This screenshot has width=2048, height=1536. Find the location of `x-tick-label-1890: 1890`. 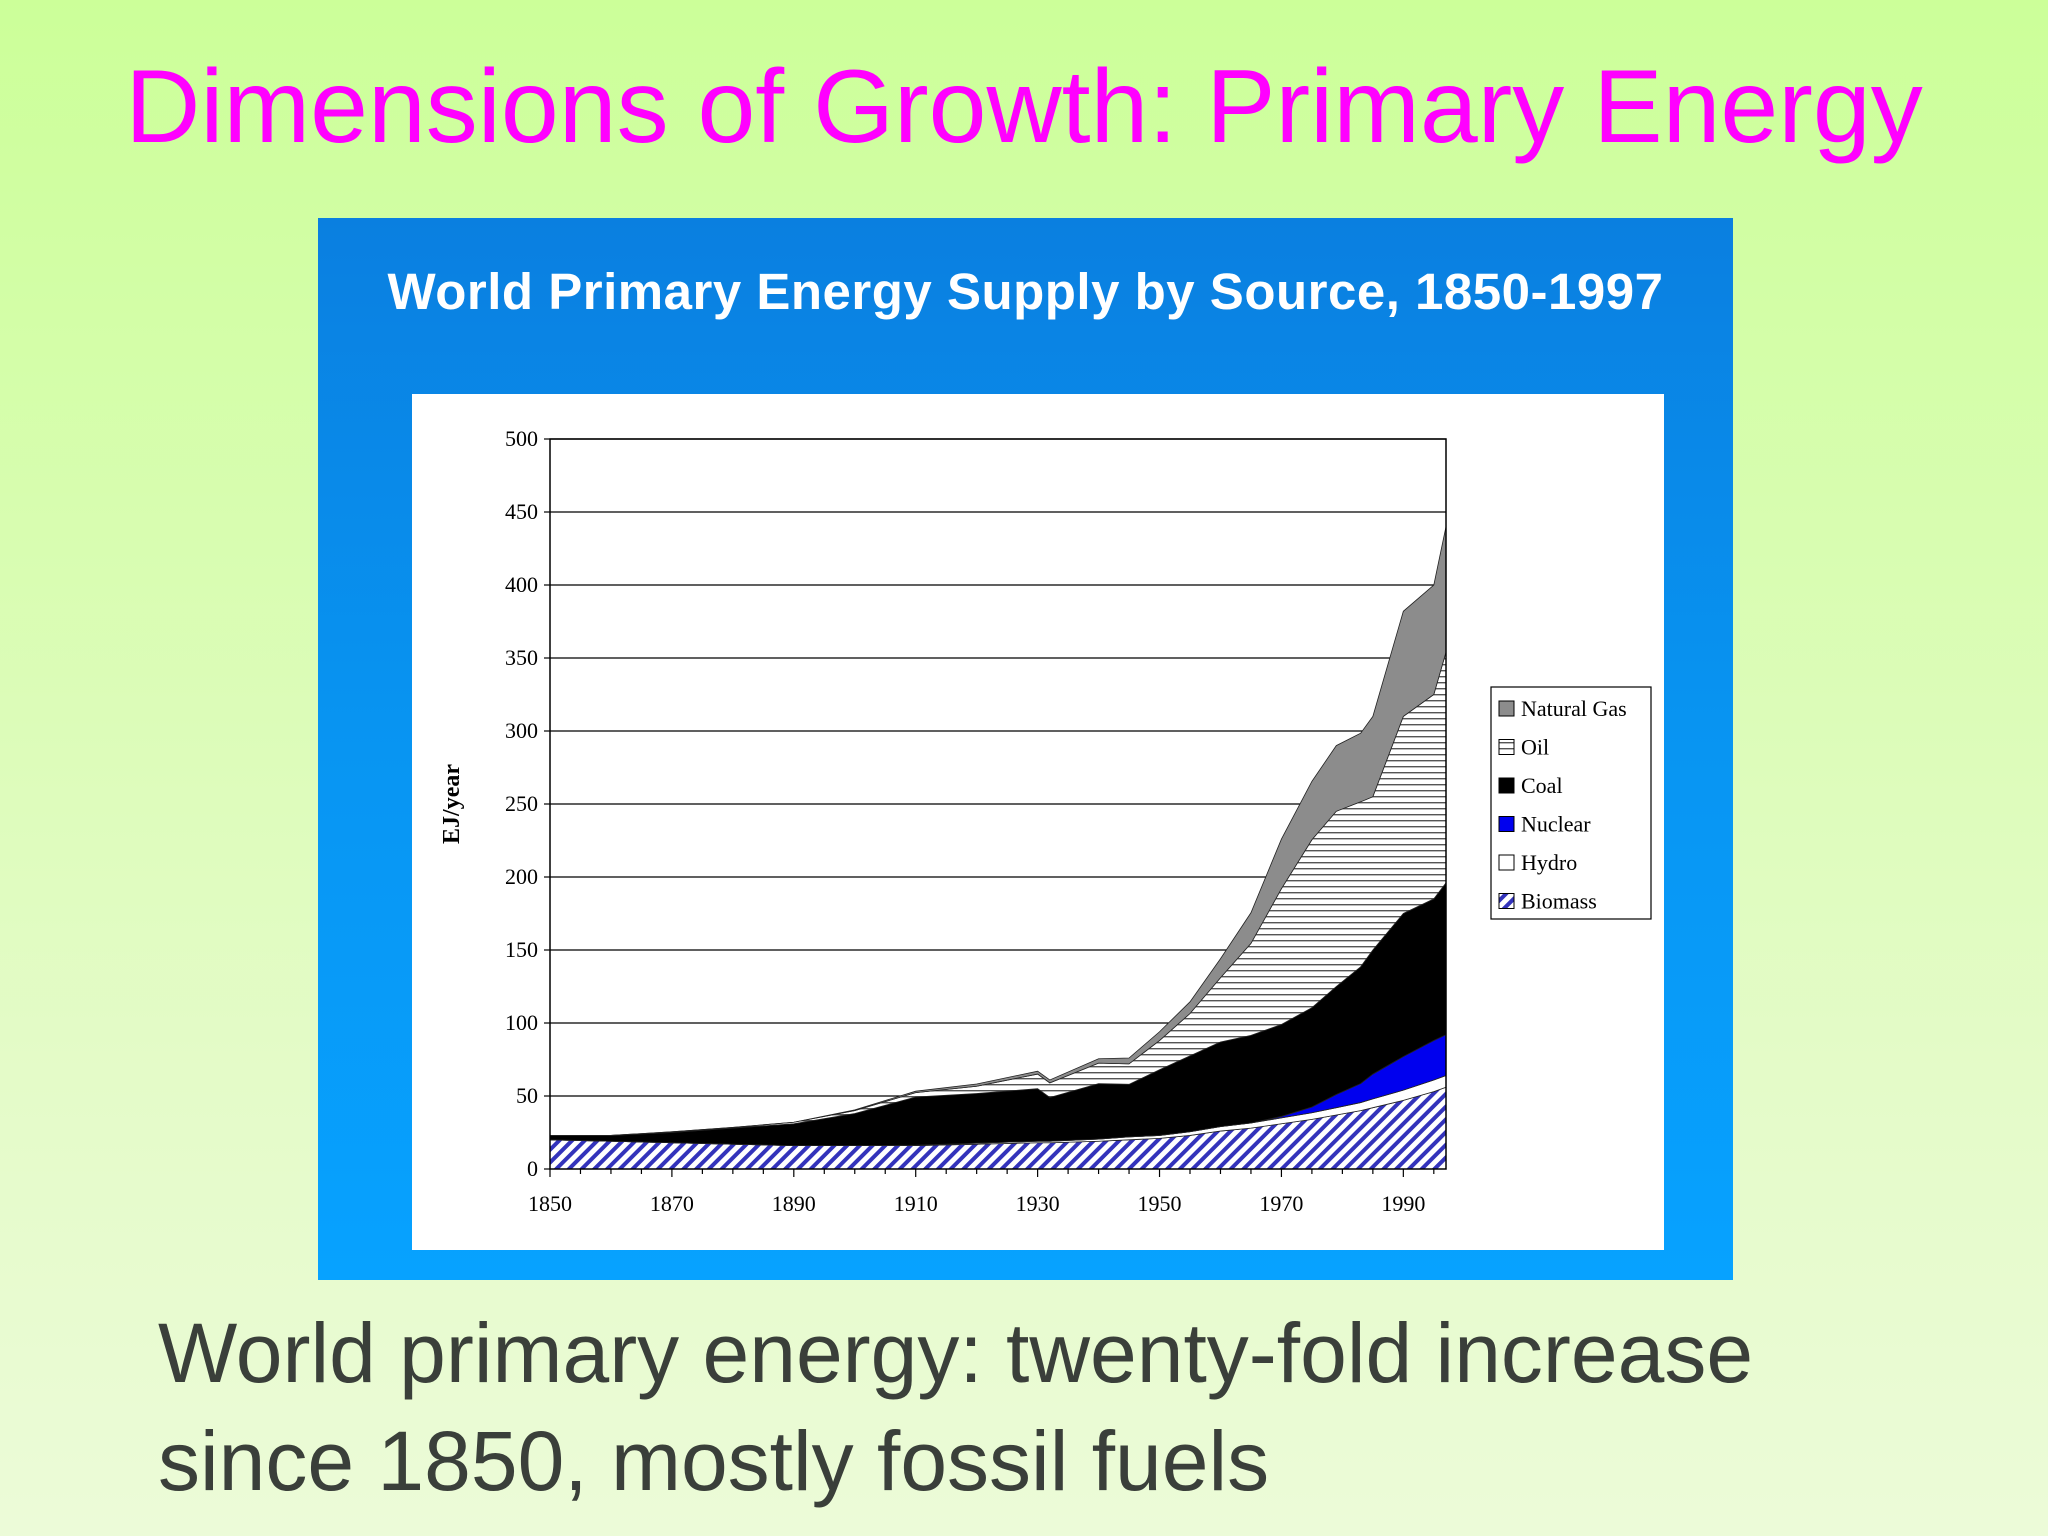

x-tick-label-1890: 1890 is located at coordinates (794, 1203).